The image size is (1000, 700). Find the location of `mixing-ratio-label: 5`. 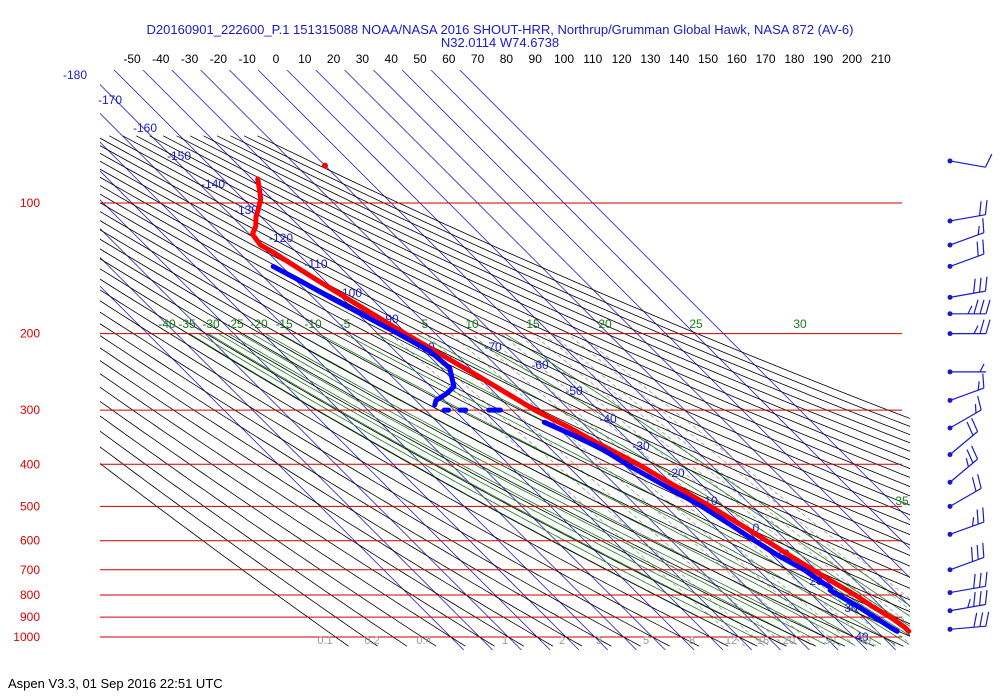

mixing-ratio-label: 5 is located at coordinates (646, 641).